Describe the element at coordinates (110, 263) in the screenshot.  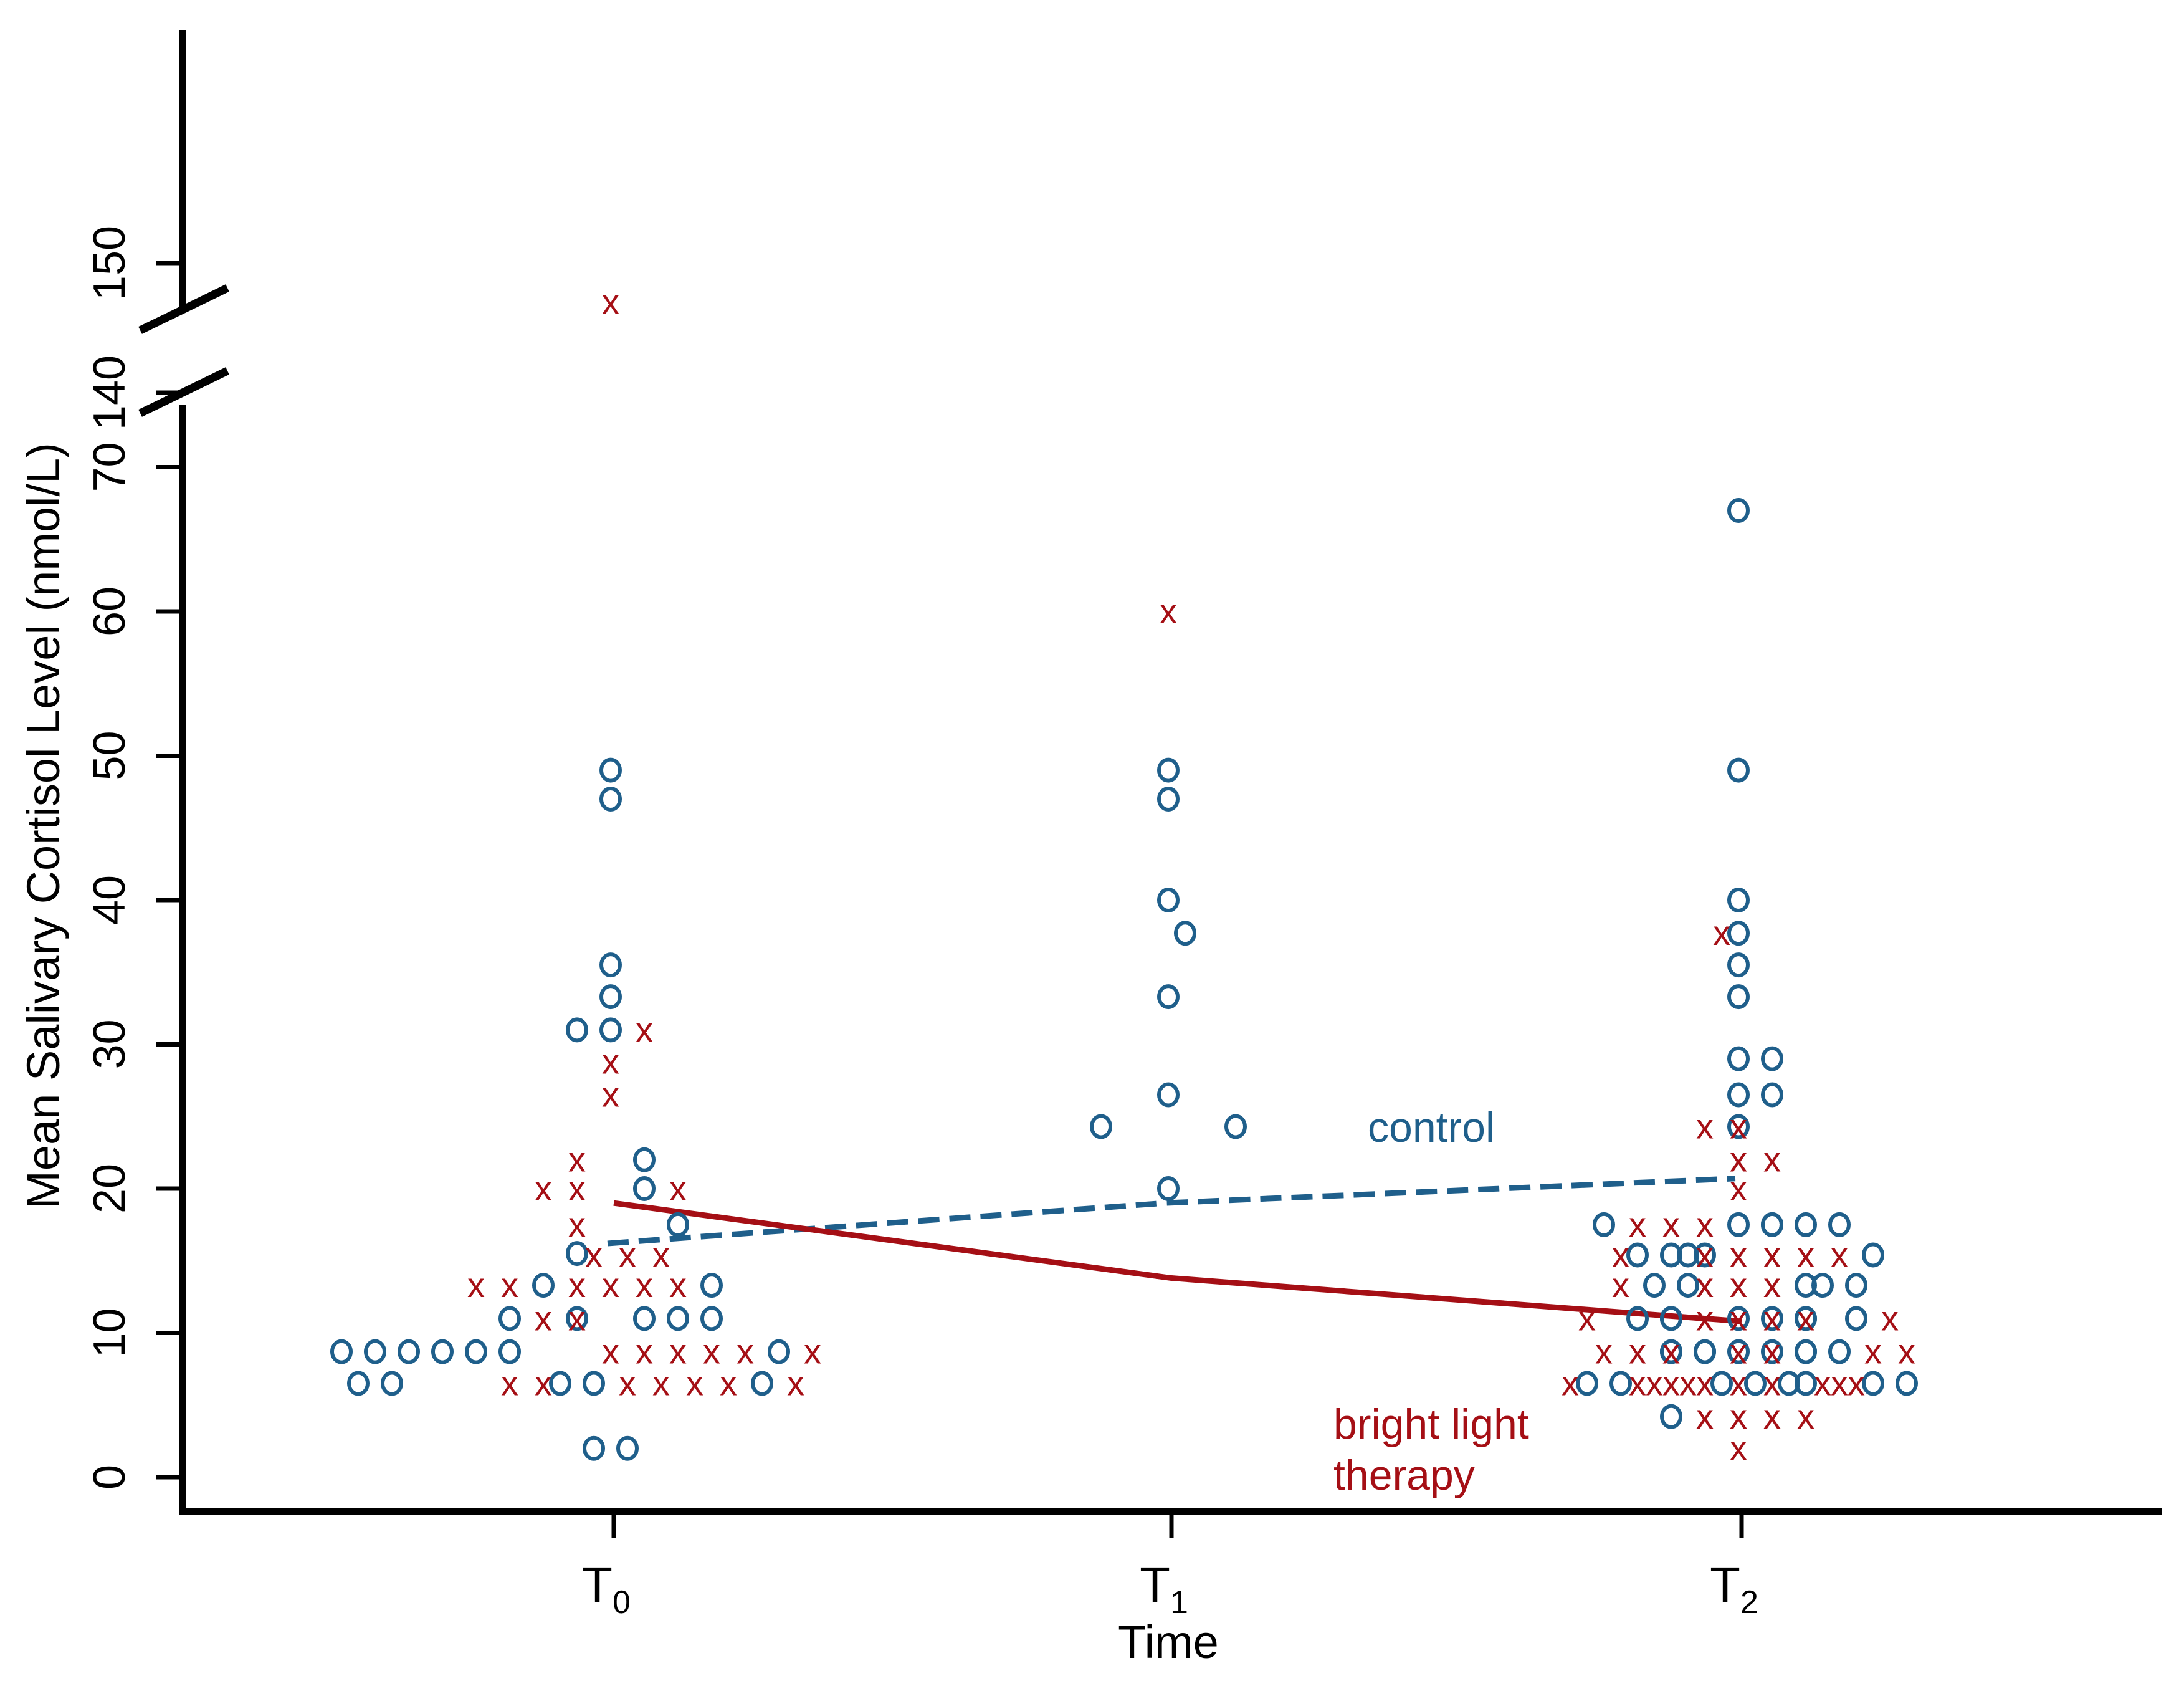
I see `y-tick-label: 150` at that location.